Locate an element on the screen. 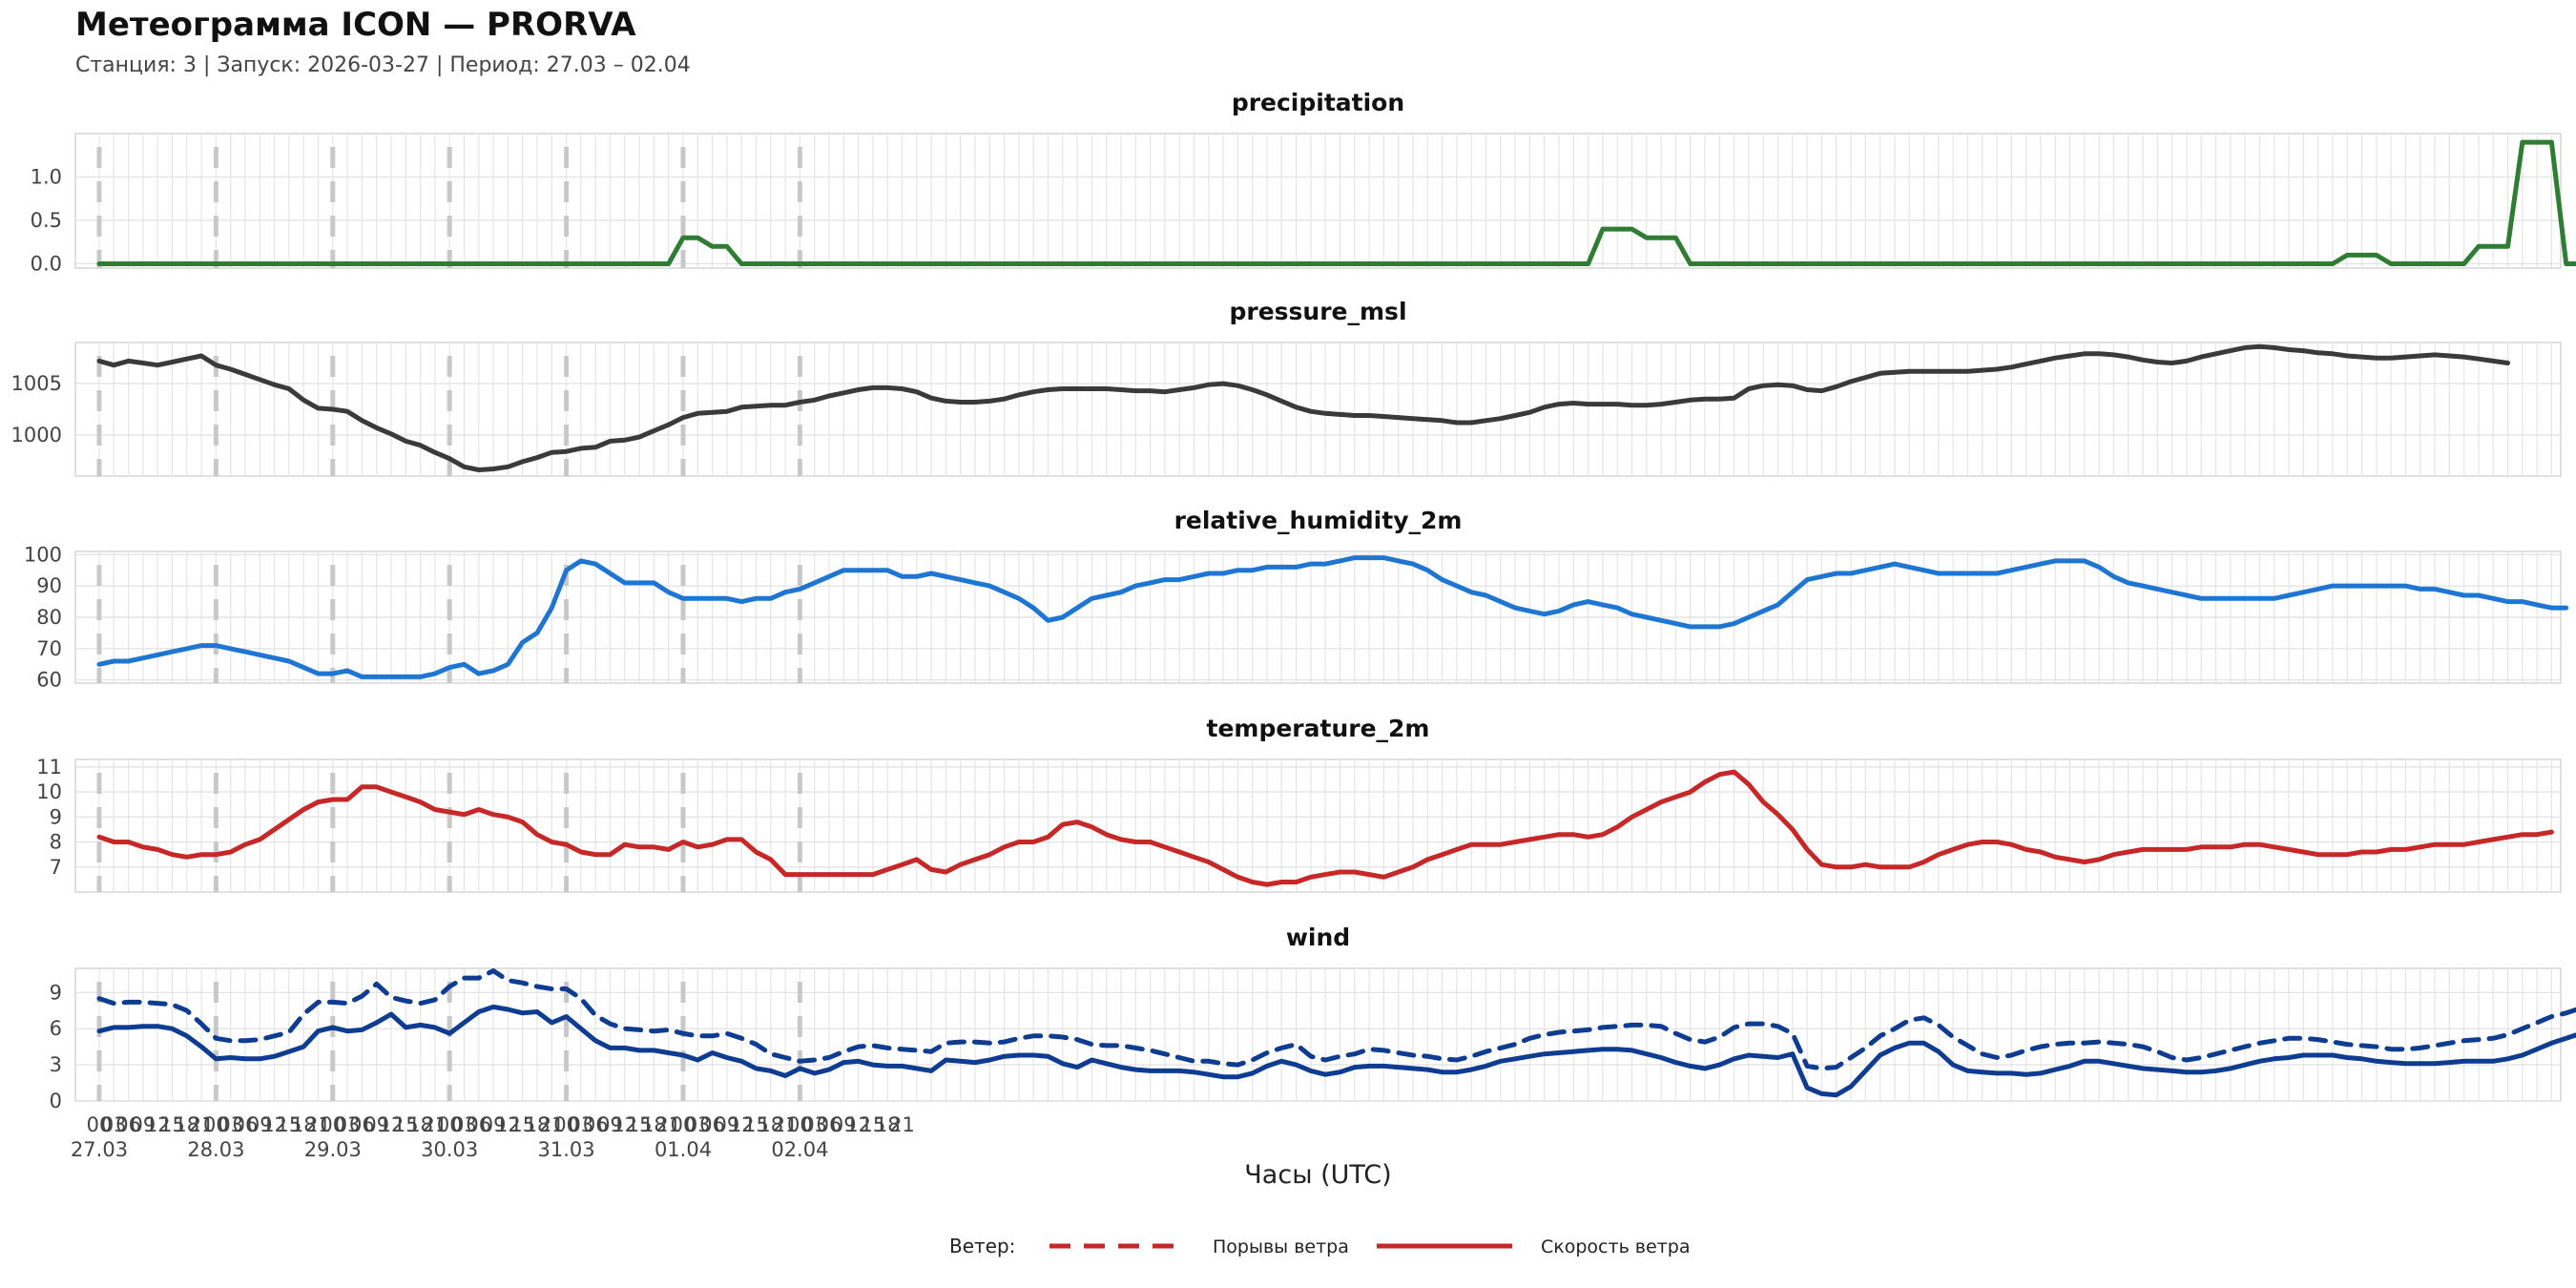 The height and width of the screenshot is (1288, 2576). x-day-tick-label: 31.03 is located at coordinates (566, 1149).